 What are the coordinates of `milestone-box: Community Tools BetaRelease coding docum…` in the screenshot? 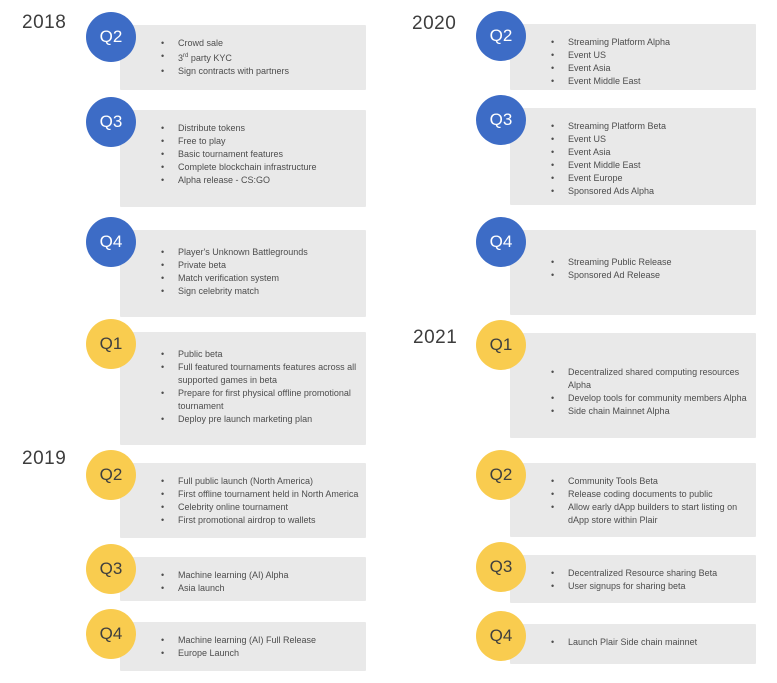 It's located at (633, 500).